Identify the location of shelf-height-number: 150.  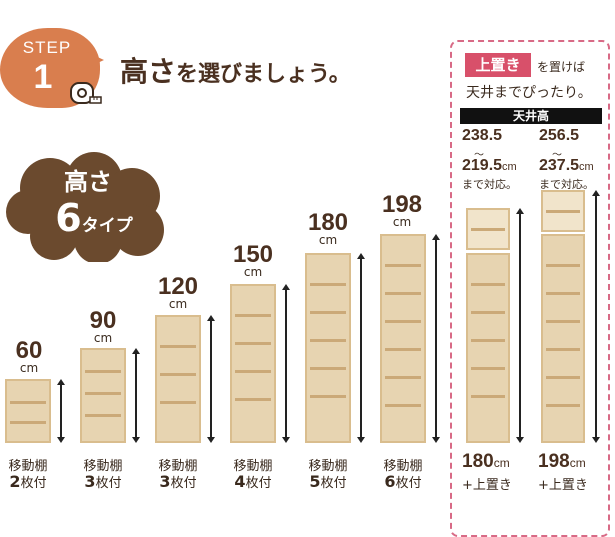
(253, 254).